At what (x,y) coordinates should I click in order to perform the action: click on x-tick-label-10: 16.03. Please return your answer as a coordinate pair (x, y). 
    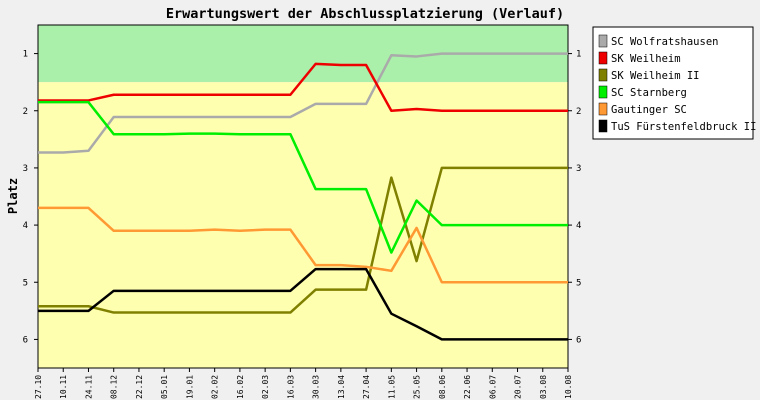
    Looking at the image, I should click on (290, 387).